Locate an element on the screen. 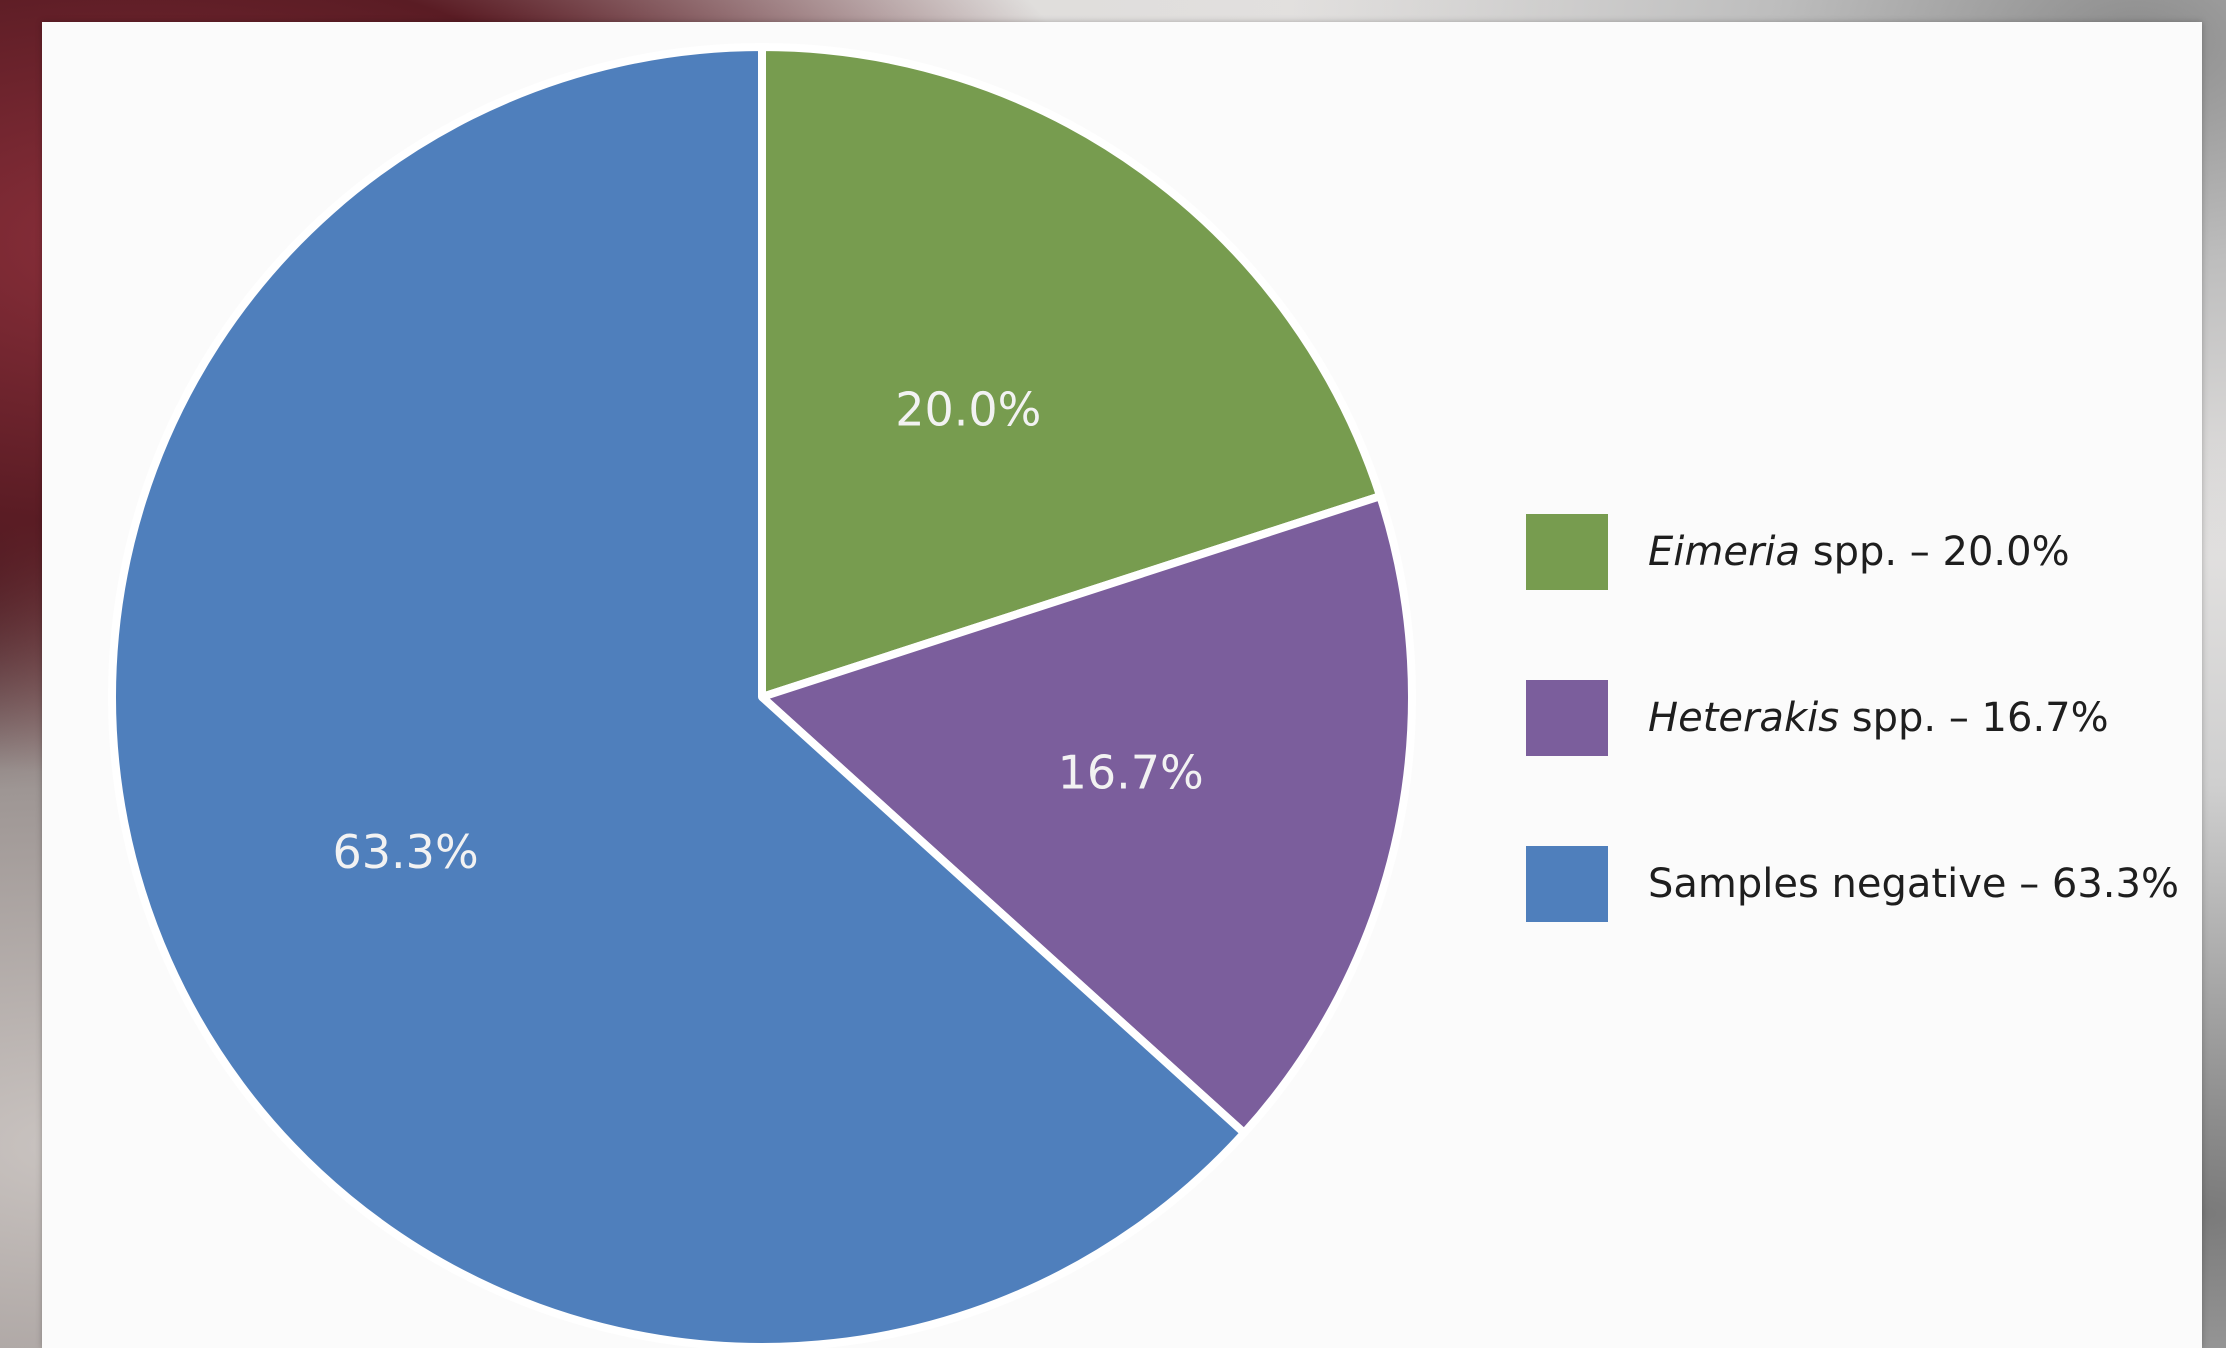 The height and width of the screenshot is (1348, 2226). legend-swatch-negative is located at coordinates (1567, 884).